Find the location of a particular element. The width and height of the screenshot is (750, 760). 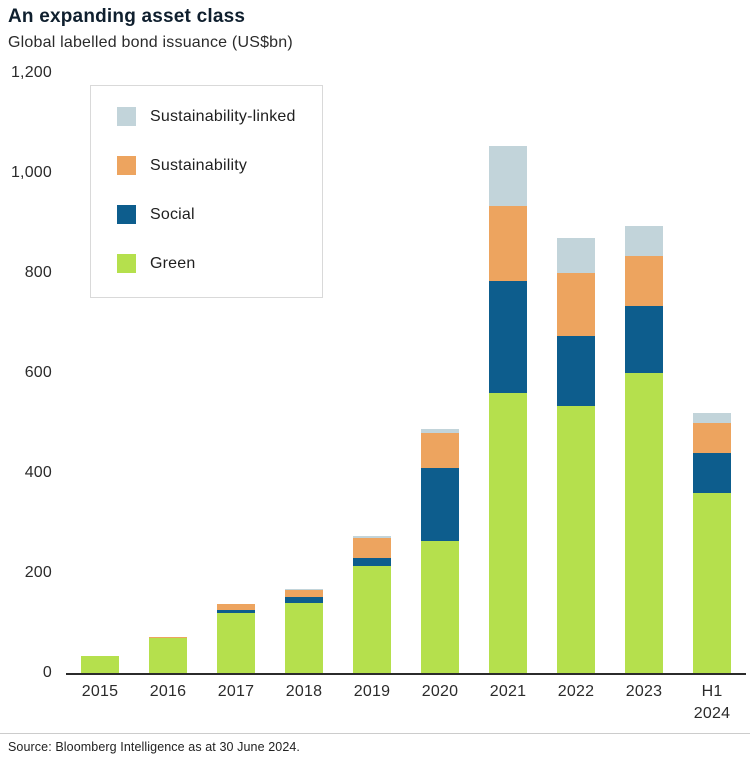

legend-item-social: Social is located at coordinates (206, 214).